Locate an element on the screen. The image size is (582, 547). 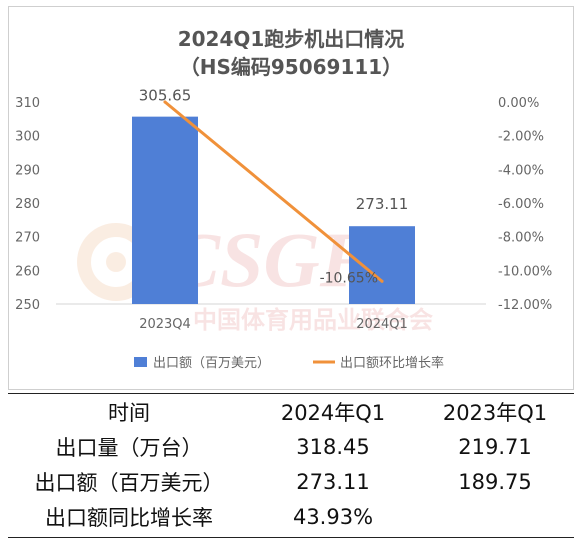
legend-bar-label: 出口额（百万美元） is located at coordinates (211, 363).